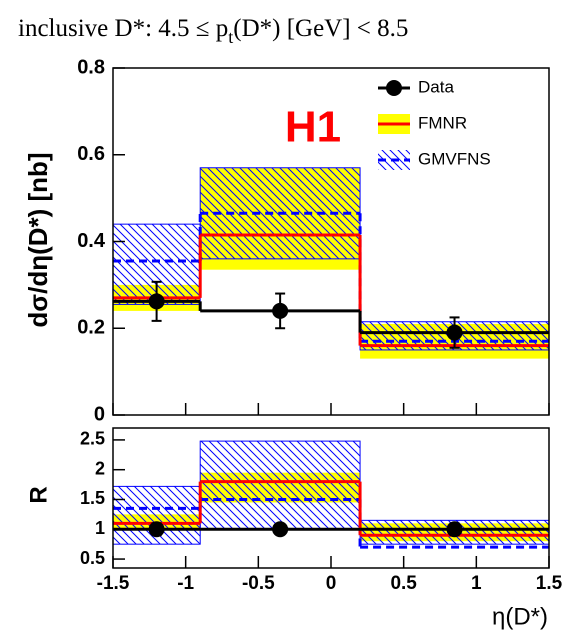 The width and height of the screenshot is (567, 639). I want to click on title-part: (D*) [GeV] < 8.5, so click(320, 28).